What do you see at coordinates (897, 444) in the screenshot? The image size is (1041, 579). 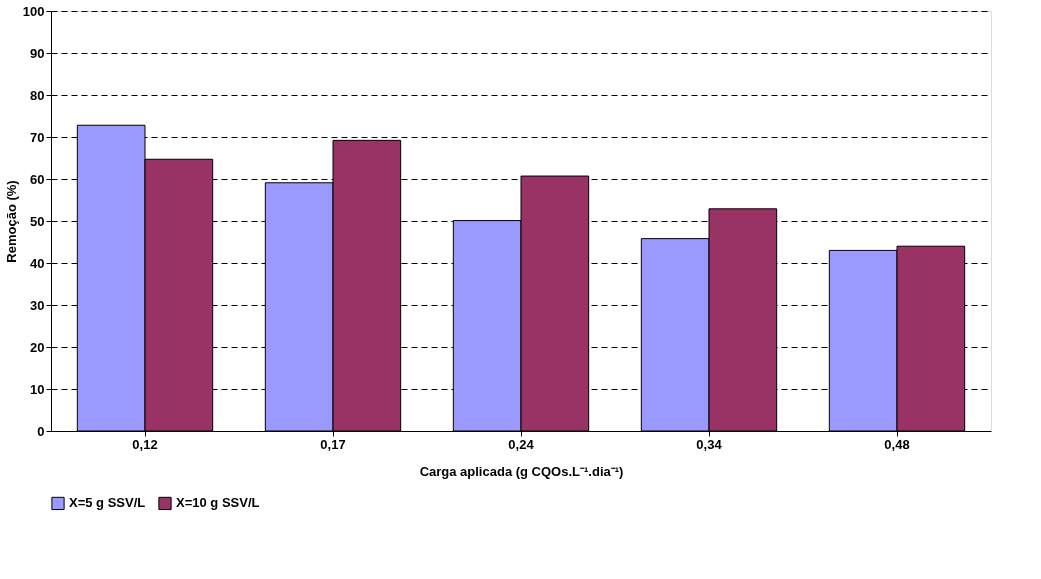 I see `x-tick-label: 0,48` at bounding box center [897, 444].